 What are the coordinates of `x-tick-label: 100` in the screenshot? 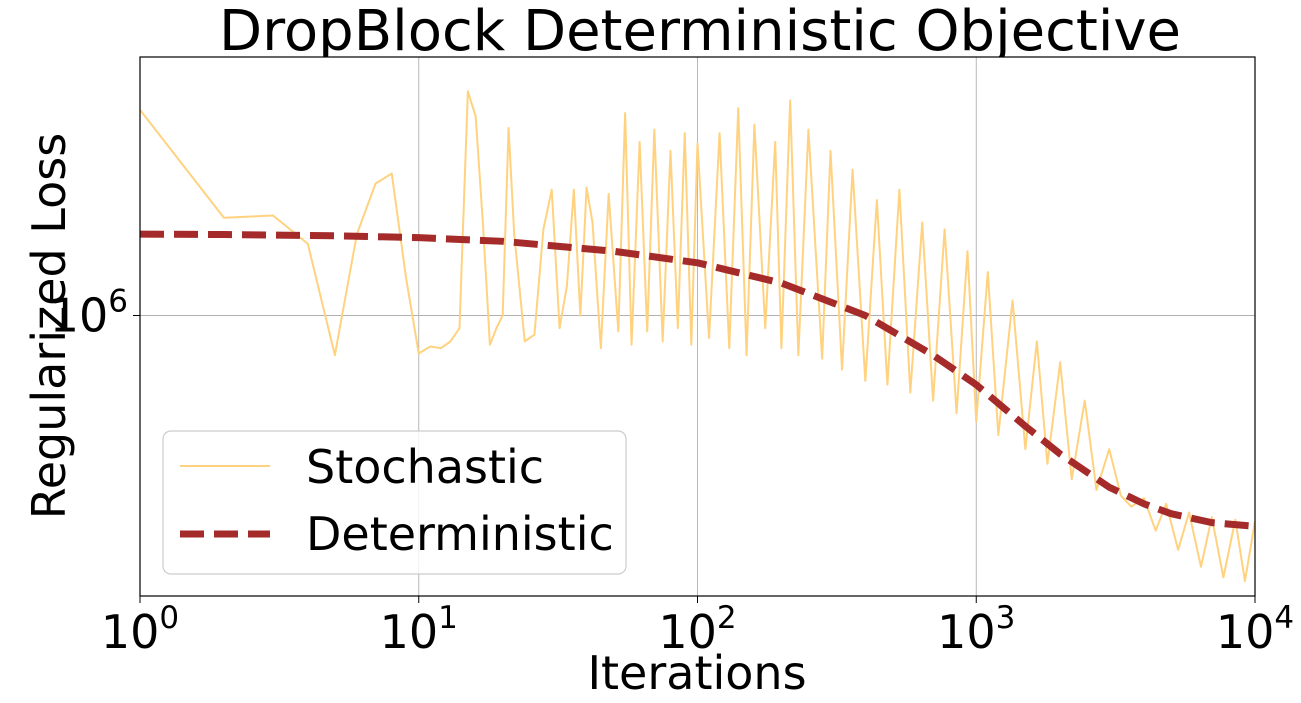 It's located at (140, 629).